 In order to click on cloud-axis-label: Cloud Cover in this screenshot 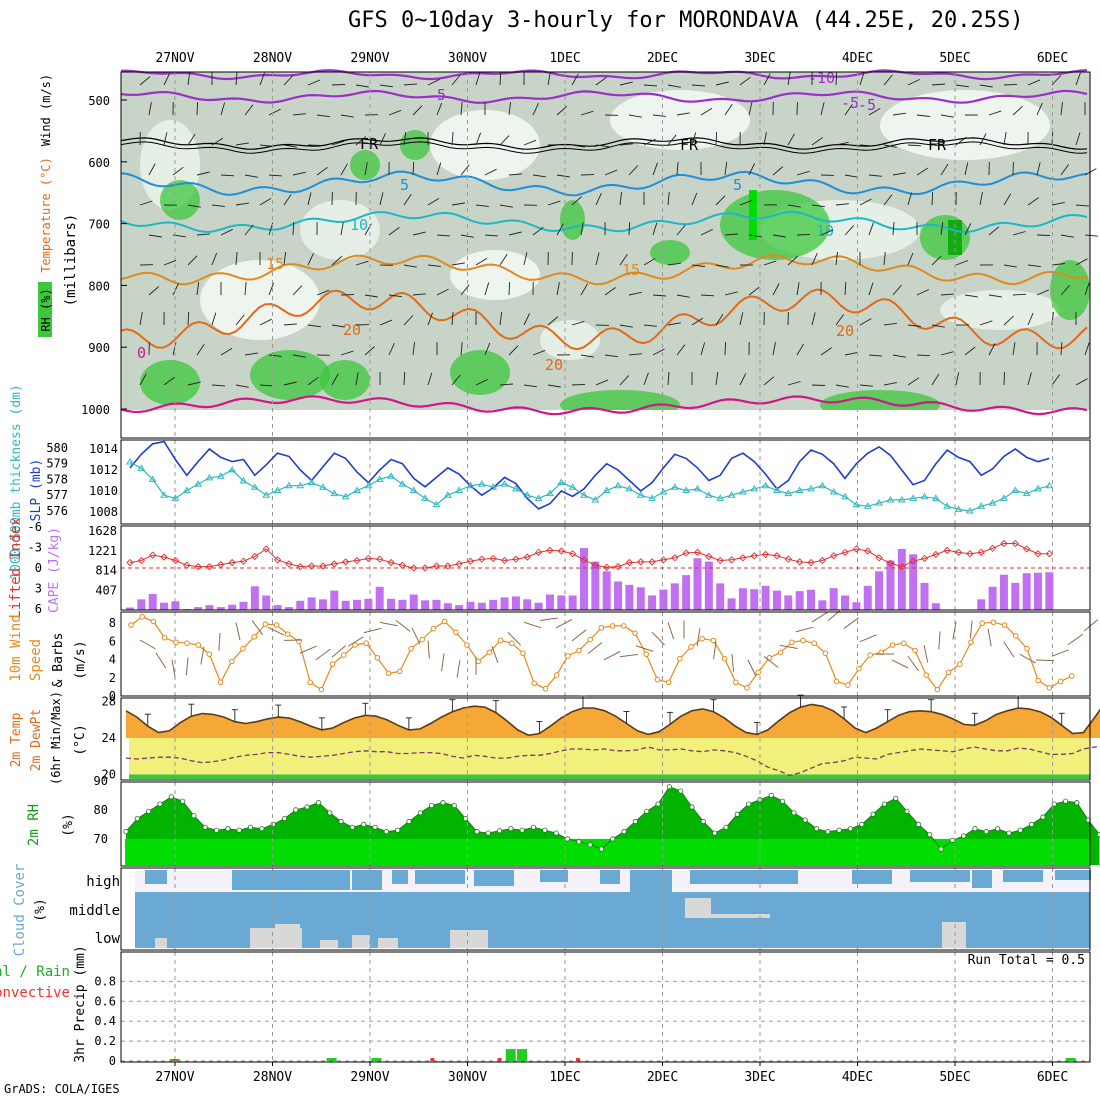, I will do `click(20, 910)`.